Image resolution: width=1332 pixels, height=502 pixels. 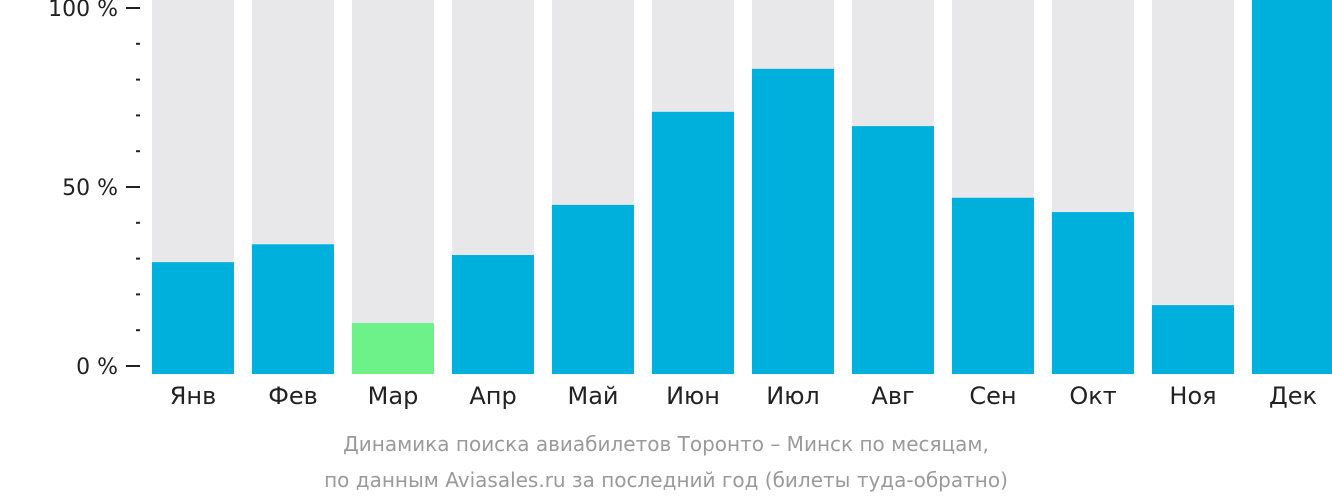 What do you see at coordinates (393, 187) in the screenshot?
I see `bar-background` at bounding box center [393, 187].